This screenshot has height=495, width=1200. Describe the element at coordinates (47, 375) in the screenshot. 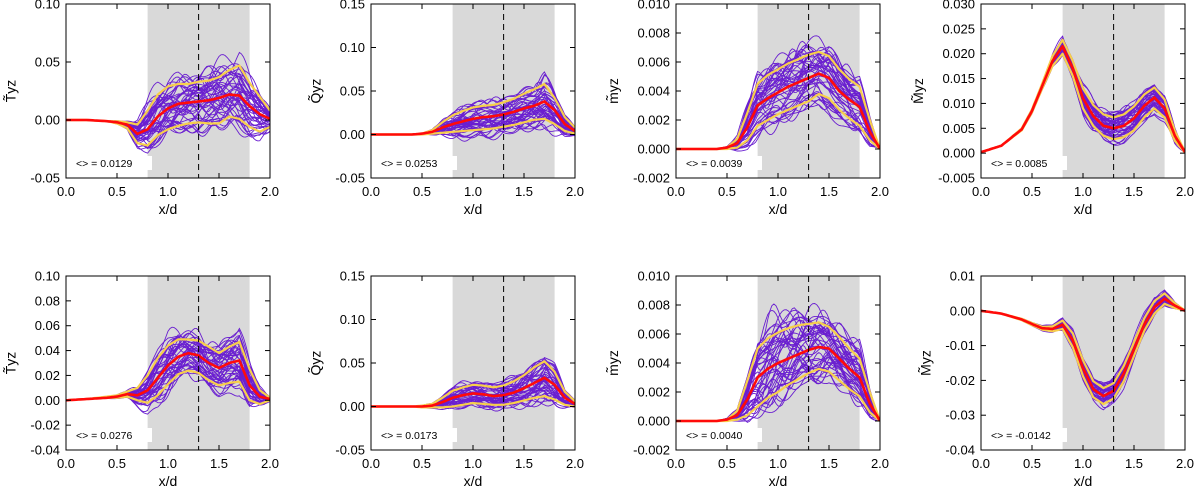

I see `y-tick-label: 0.02` at that location.